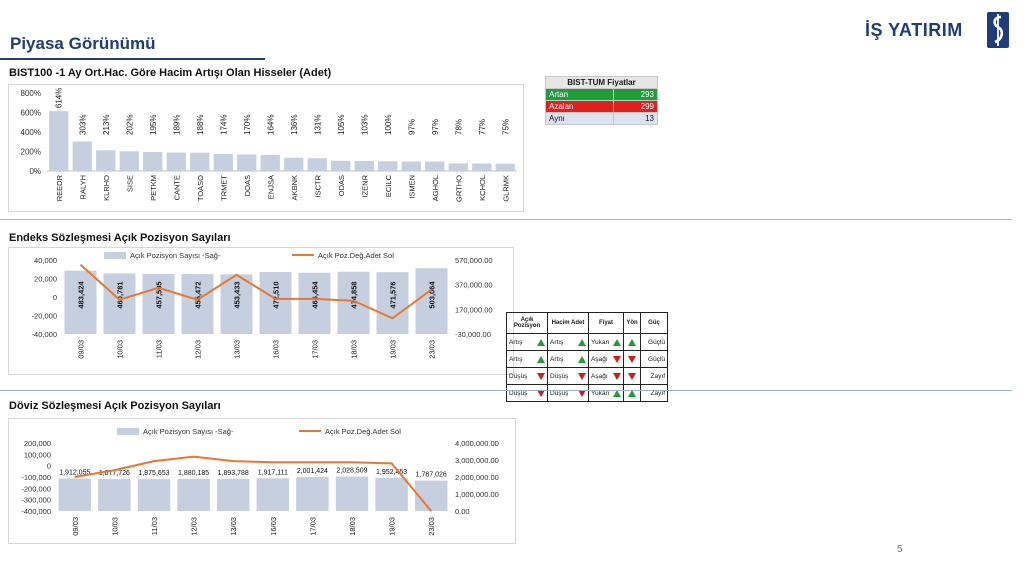 This screenshot has height=576, width=1024. Describe the element at coordinates (82, 125) in the screenshot. I see `bar-value-label: 303%` at that location.